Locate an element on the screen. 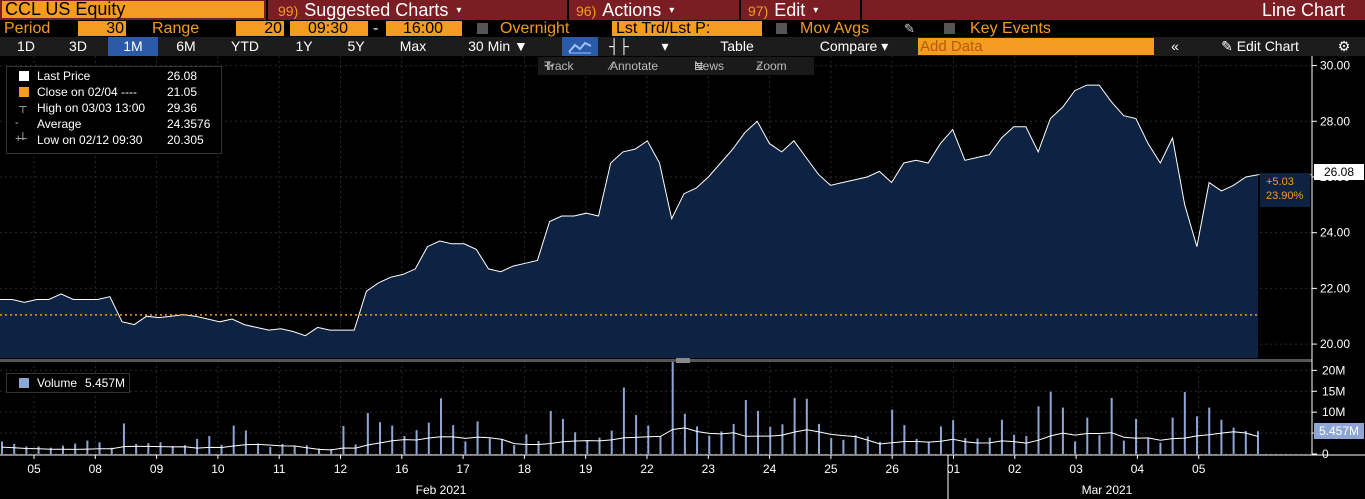 The width and height of the screenshot is (1365, 499). period-button-1m: 1M is located at coordinates (133, 46).